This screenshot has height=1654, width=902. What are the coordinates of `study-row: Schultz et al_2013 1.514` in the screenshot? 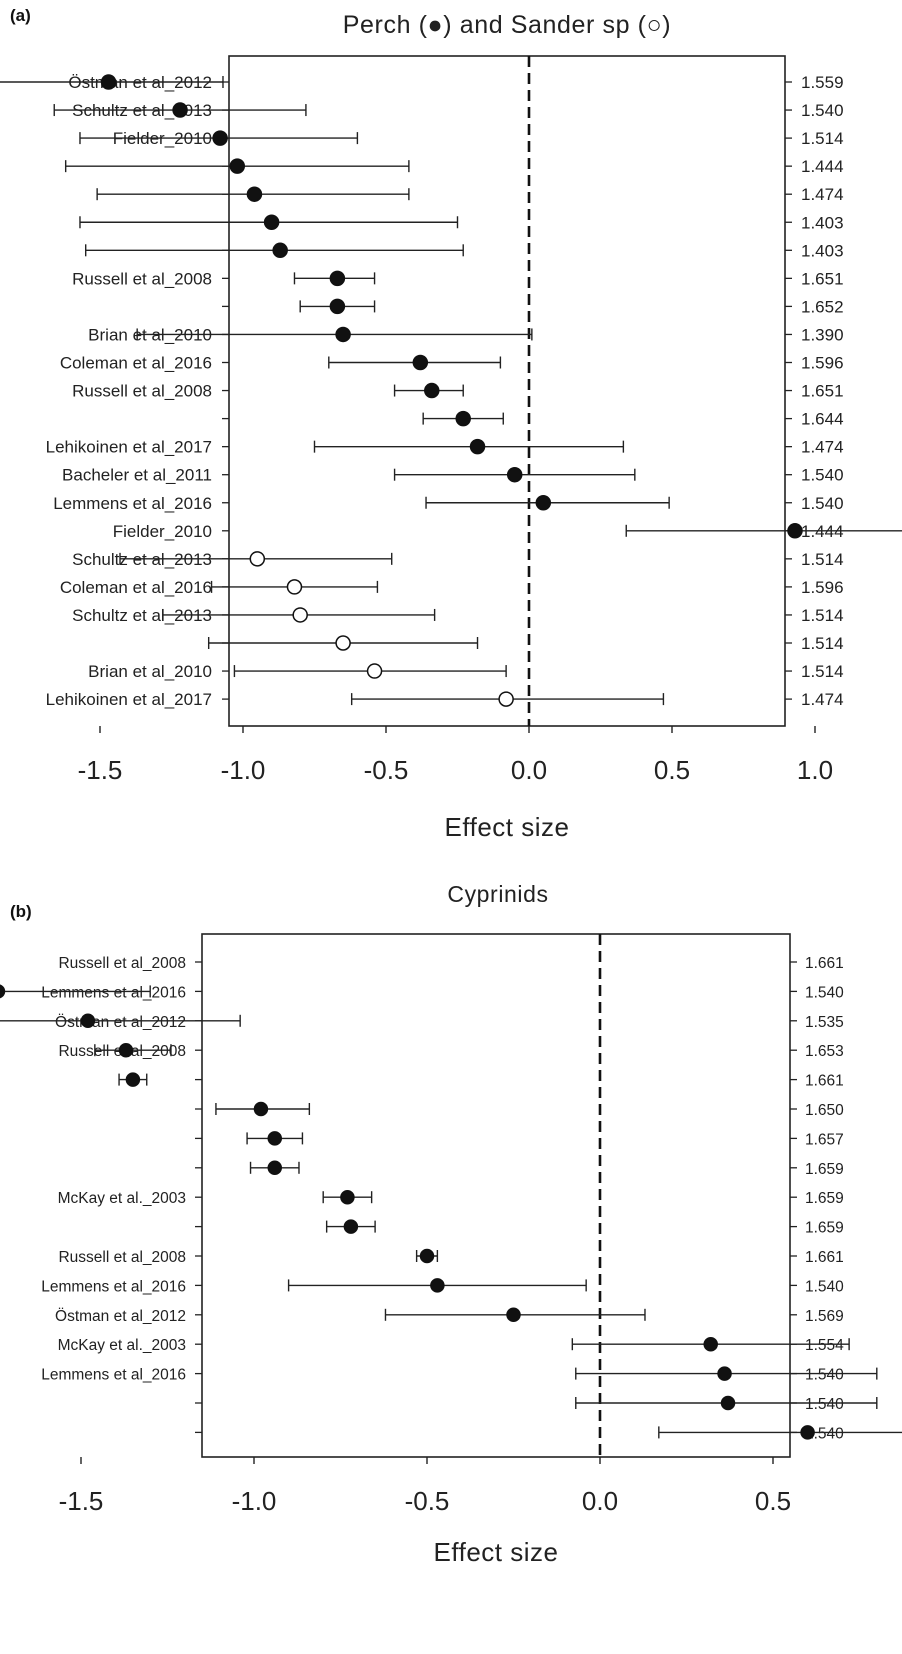 It's located at (457, 615).